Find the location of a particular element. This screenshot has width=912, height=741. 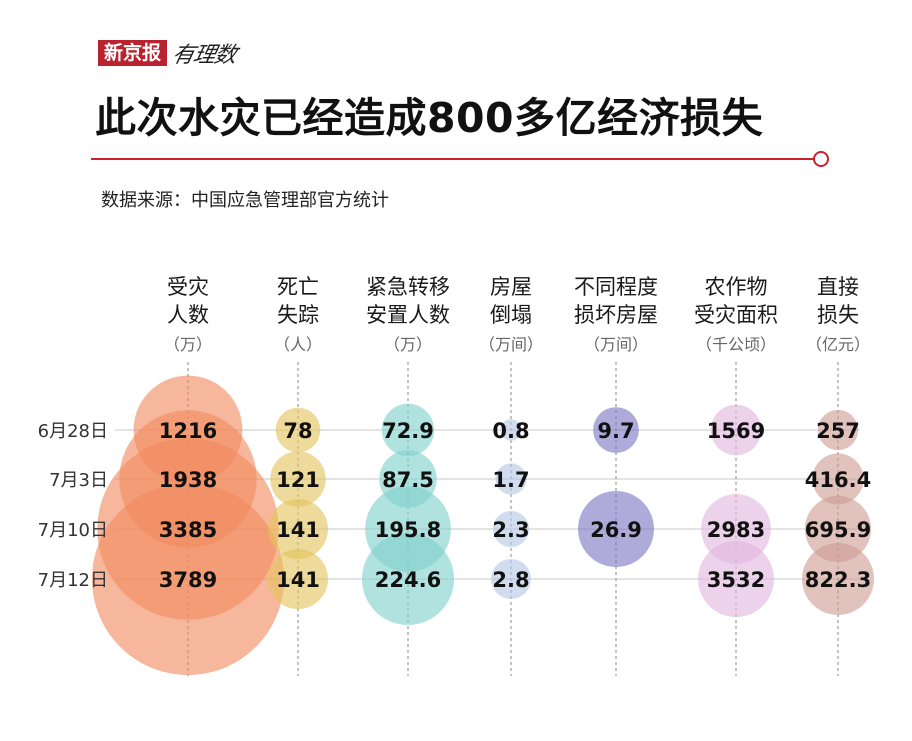

column-header-4-1: 损坏房屋 is located at coordinates (616, 315).